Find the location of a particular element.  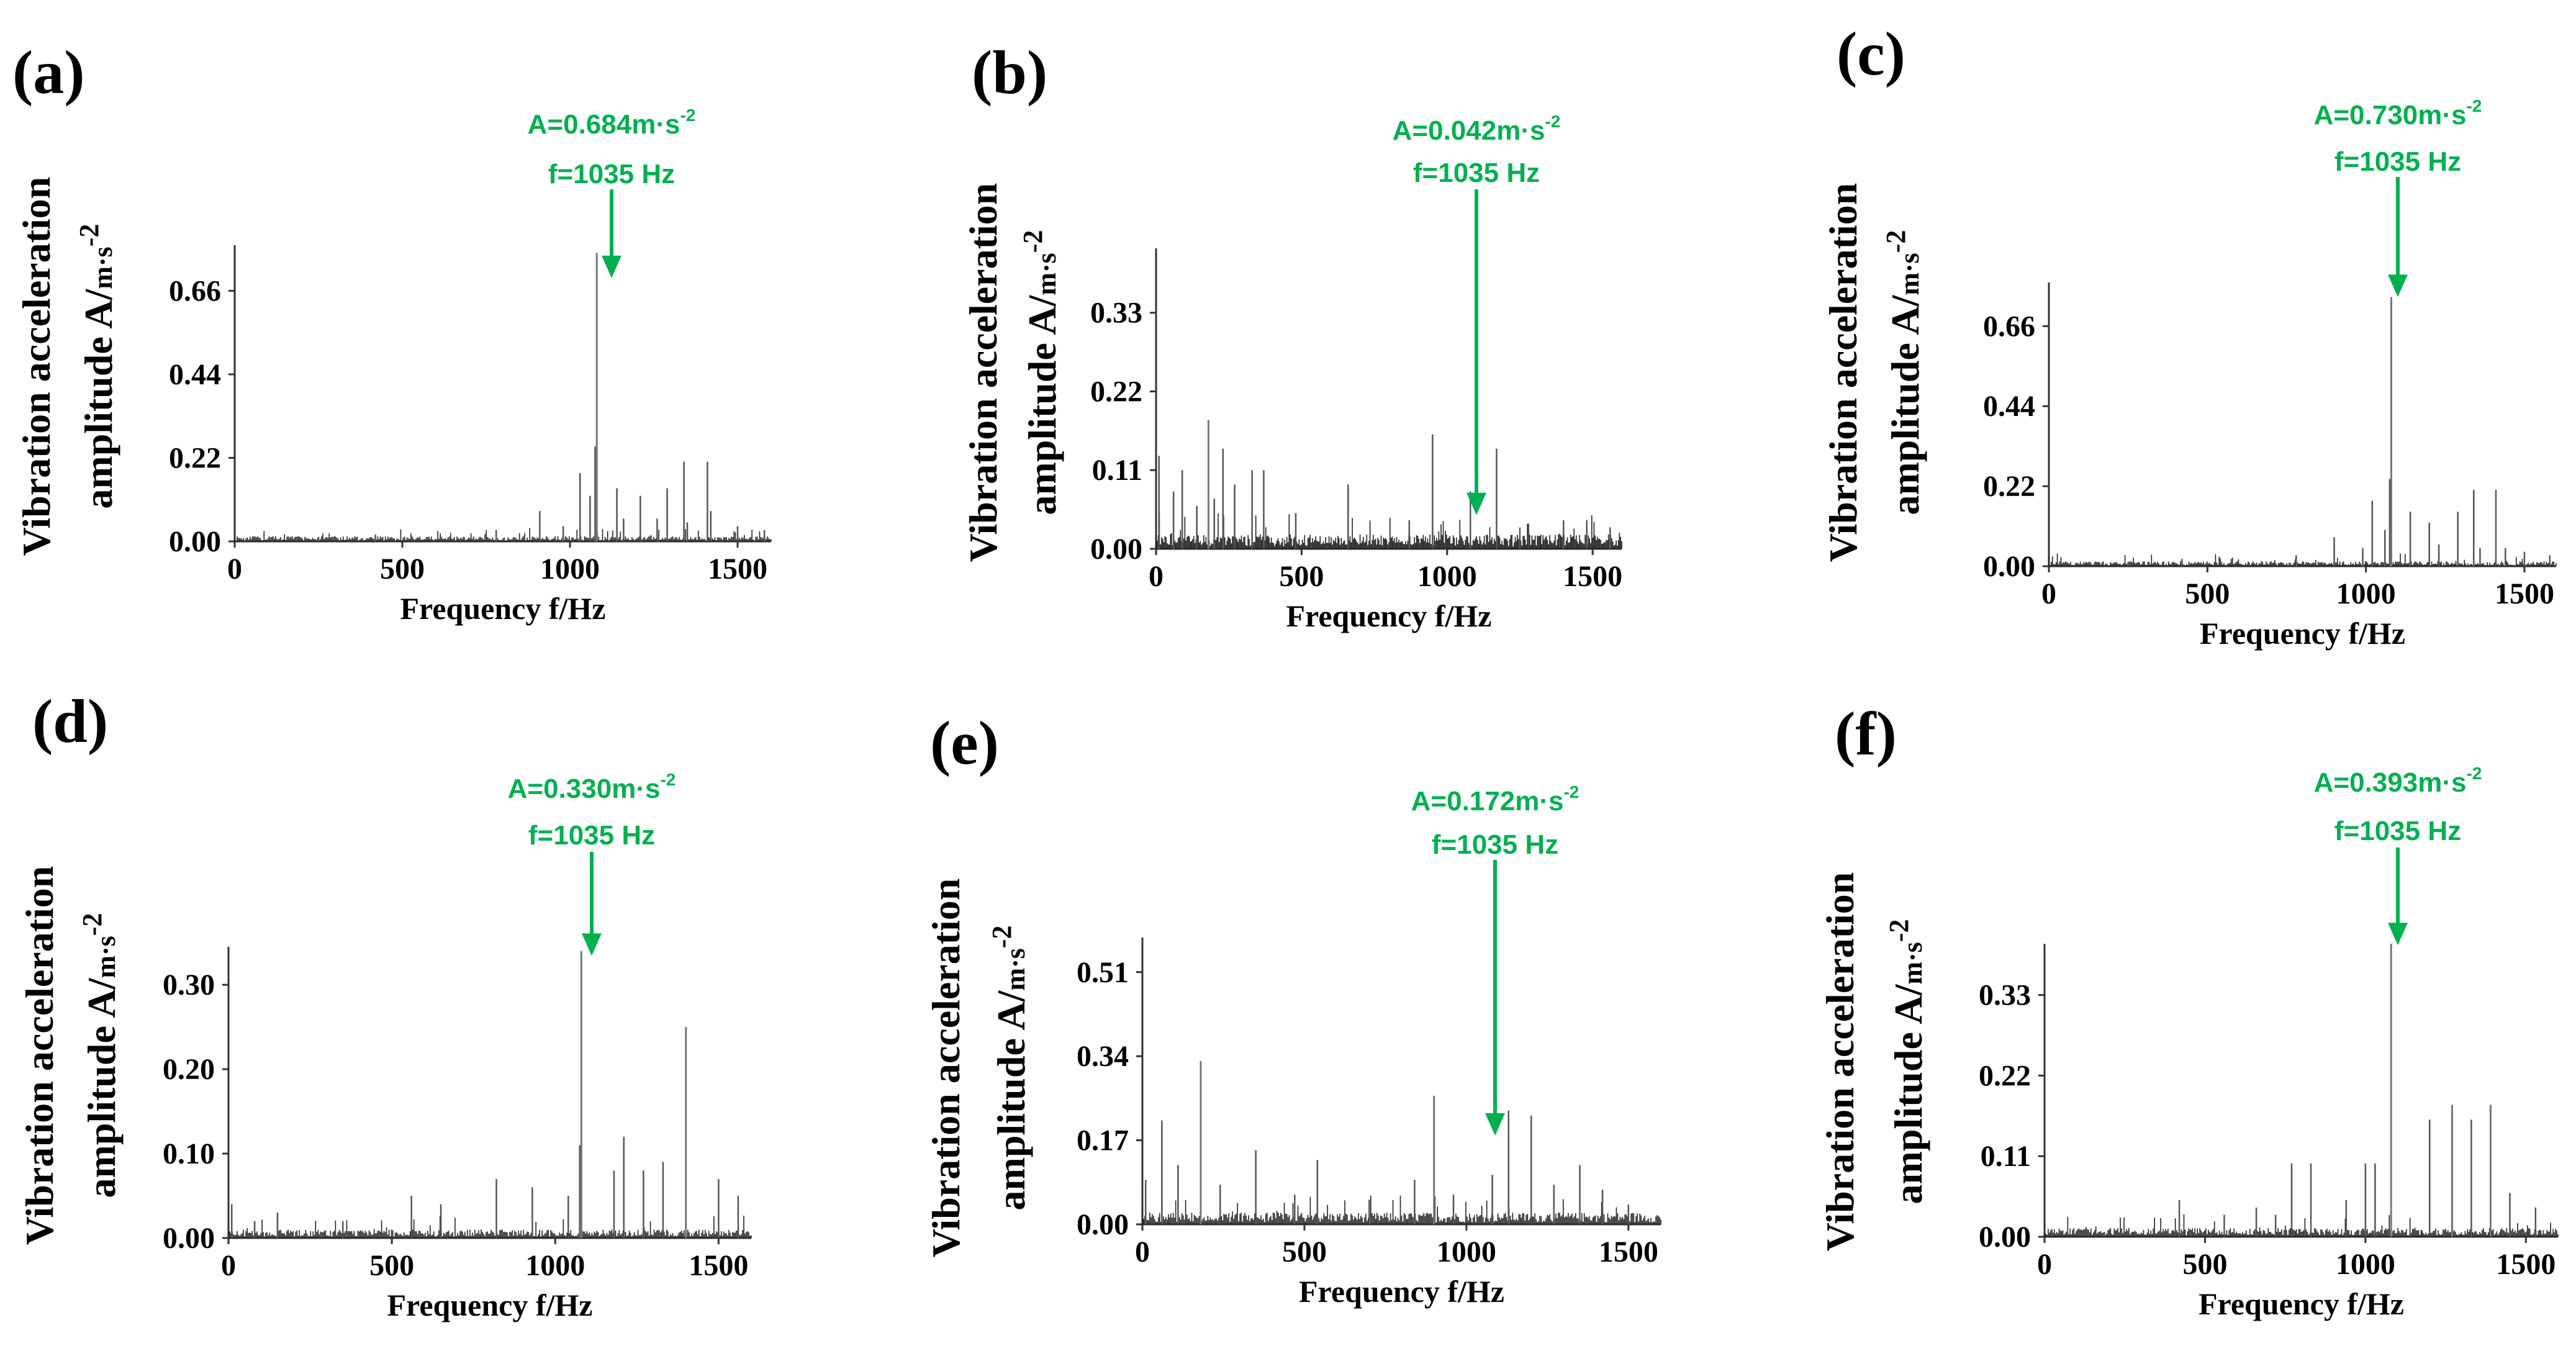

peak-amplitude-value: A=0.730m·s is located at coordinates (2390, 115).